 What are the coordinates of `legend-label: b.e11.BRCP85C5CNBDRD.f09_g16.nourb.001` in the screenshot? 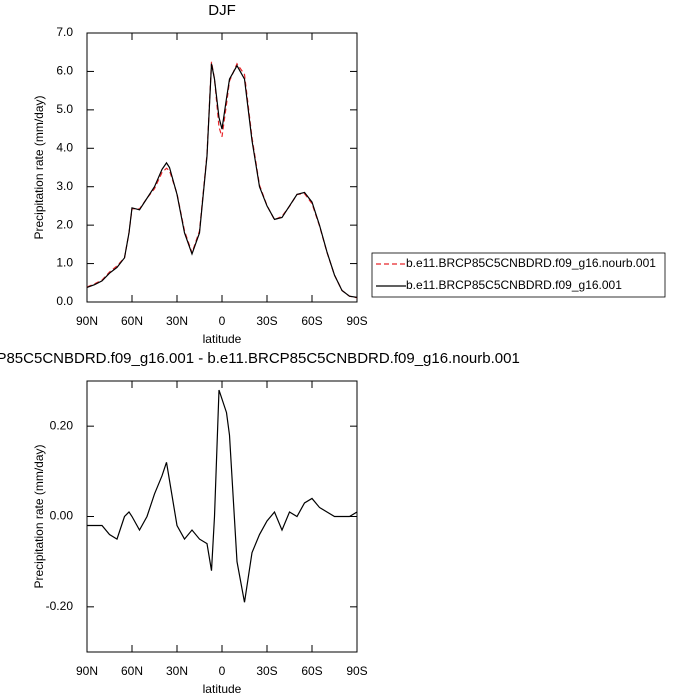 It's located at (531, 263).